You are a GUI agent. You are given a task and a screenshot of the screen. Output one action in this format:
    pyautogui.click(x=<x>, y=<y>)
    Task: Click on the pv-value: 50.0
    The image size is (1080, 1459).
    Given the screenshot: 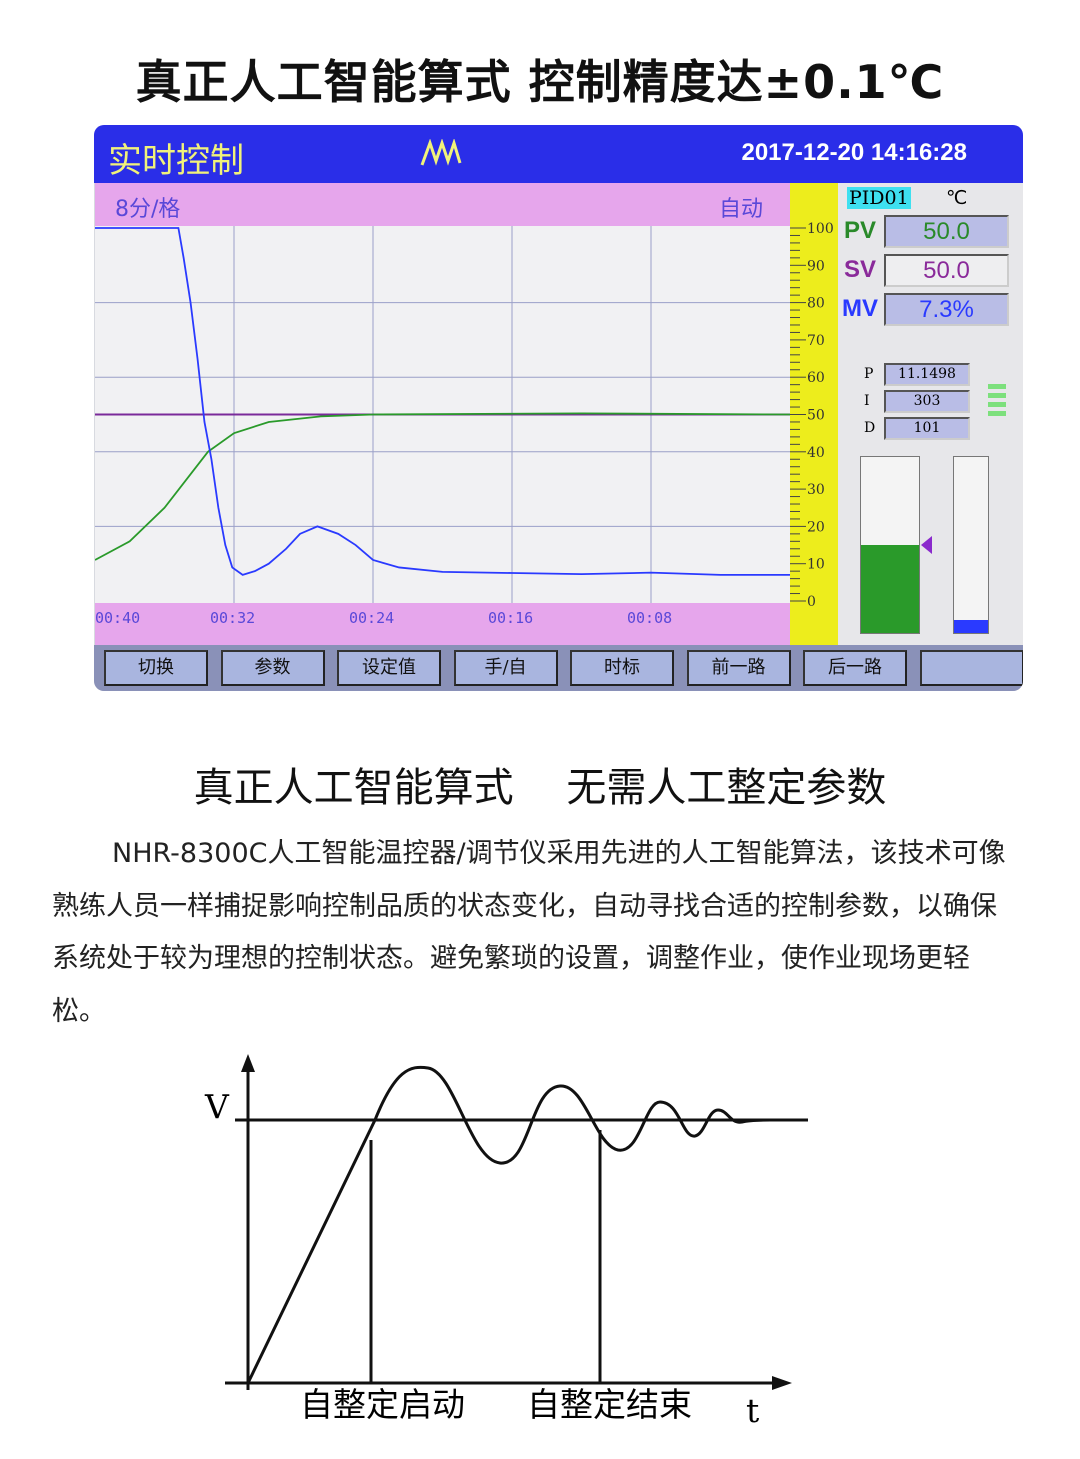 What is the action you would take?
    pyautogui.click(x=946, y=231)
    